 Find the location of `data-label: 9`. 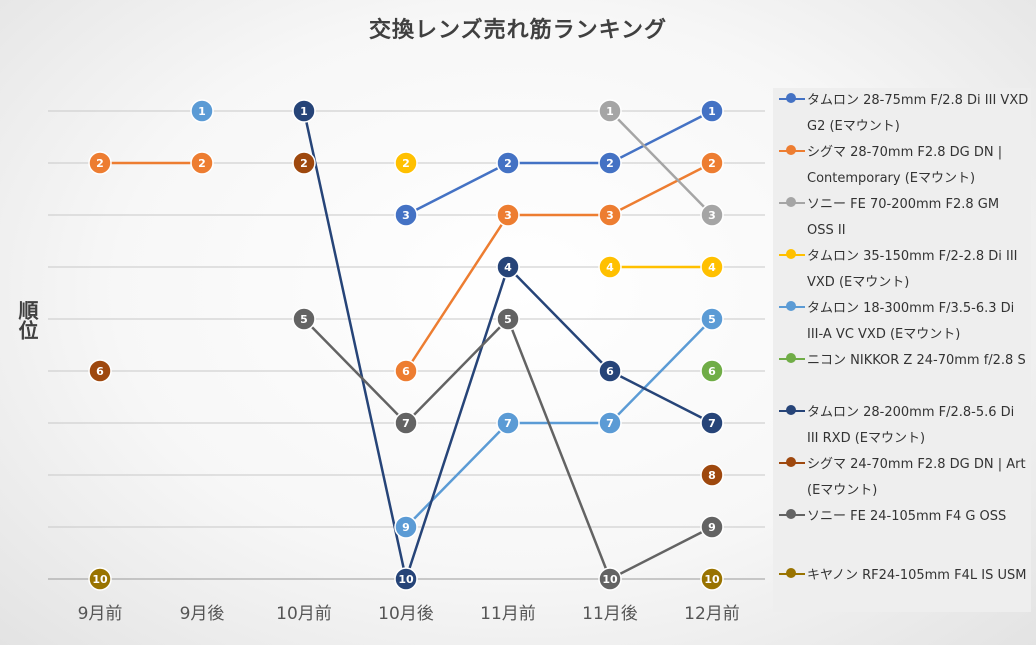

data-label: 9 is located at coordinates (712, 527).